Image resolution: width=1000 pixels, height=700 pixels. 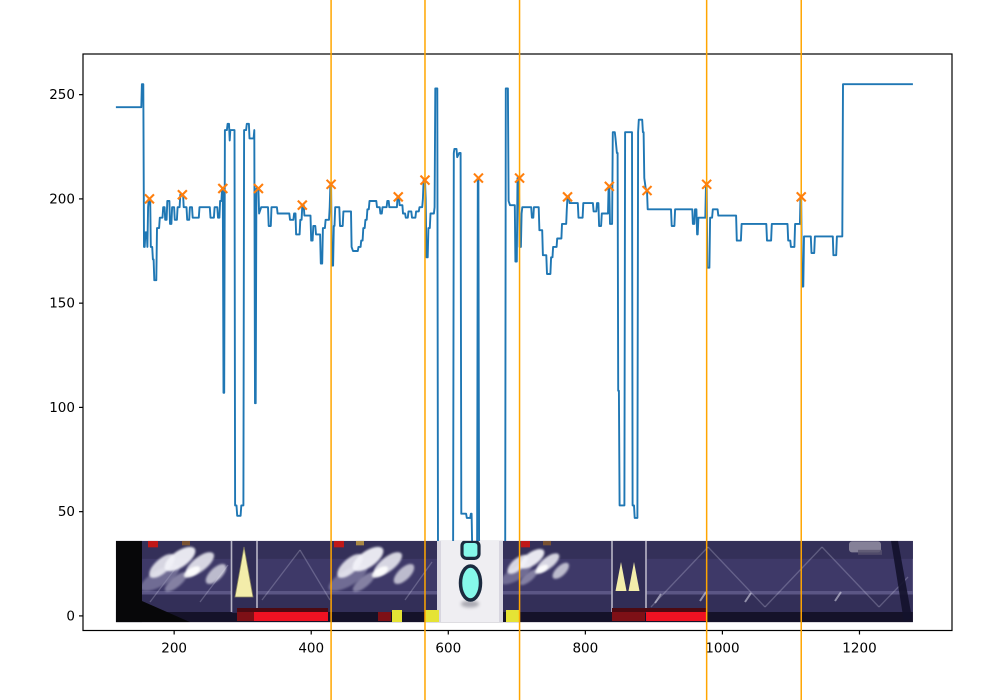 I want to click on embedded-image-strip, so click(x=514, y=581).